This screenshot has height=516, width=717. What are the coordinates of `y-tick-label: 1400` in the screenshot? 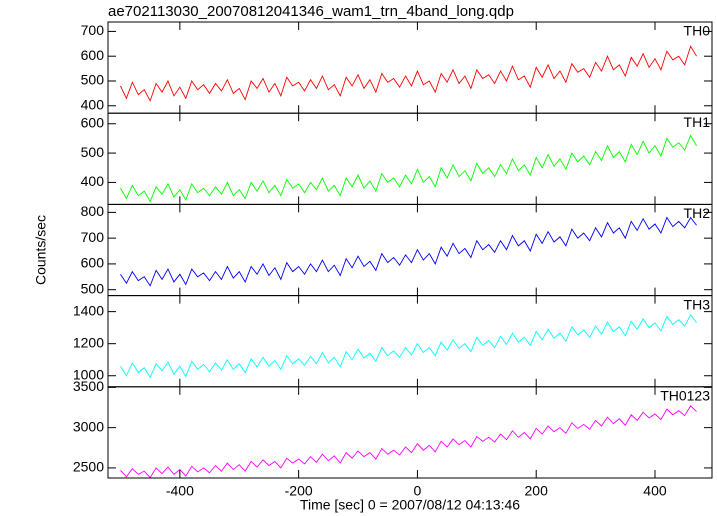 It's located at (88, 310).